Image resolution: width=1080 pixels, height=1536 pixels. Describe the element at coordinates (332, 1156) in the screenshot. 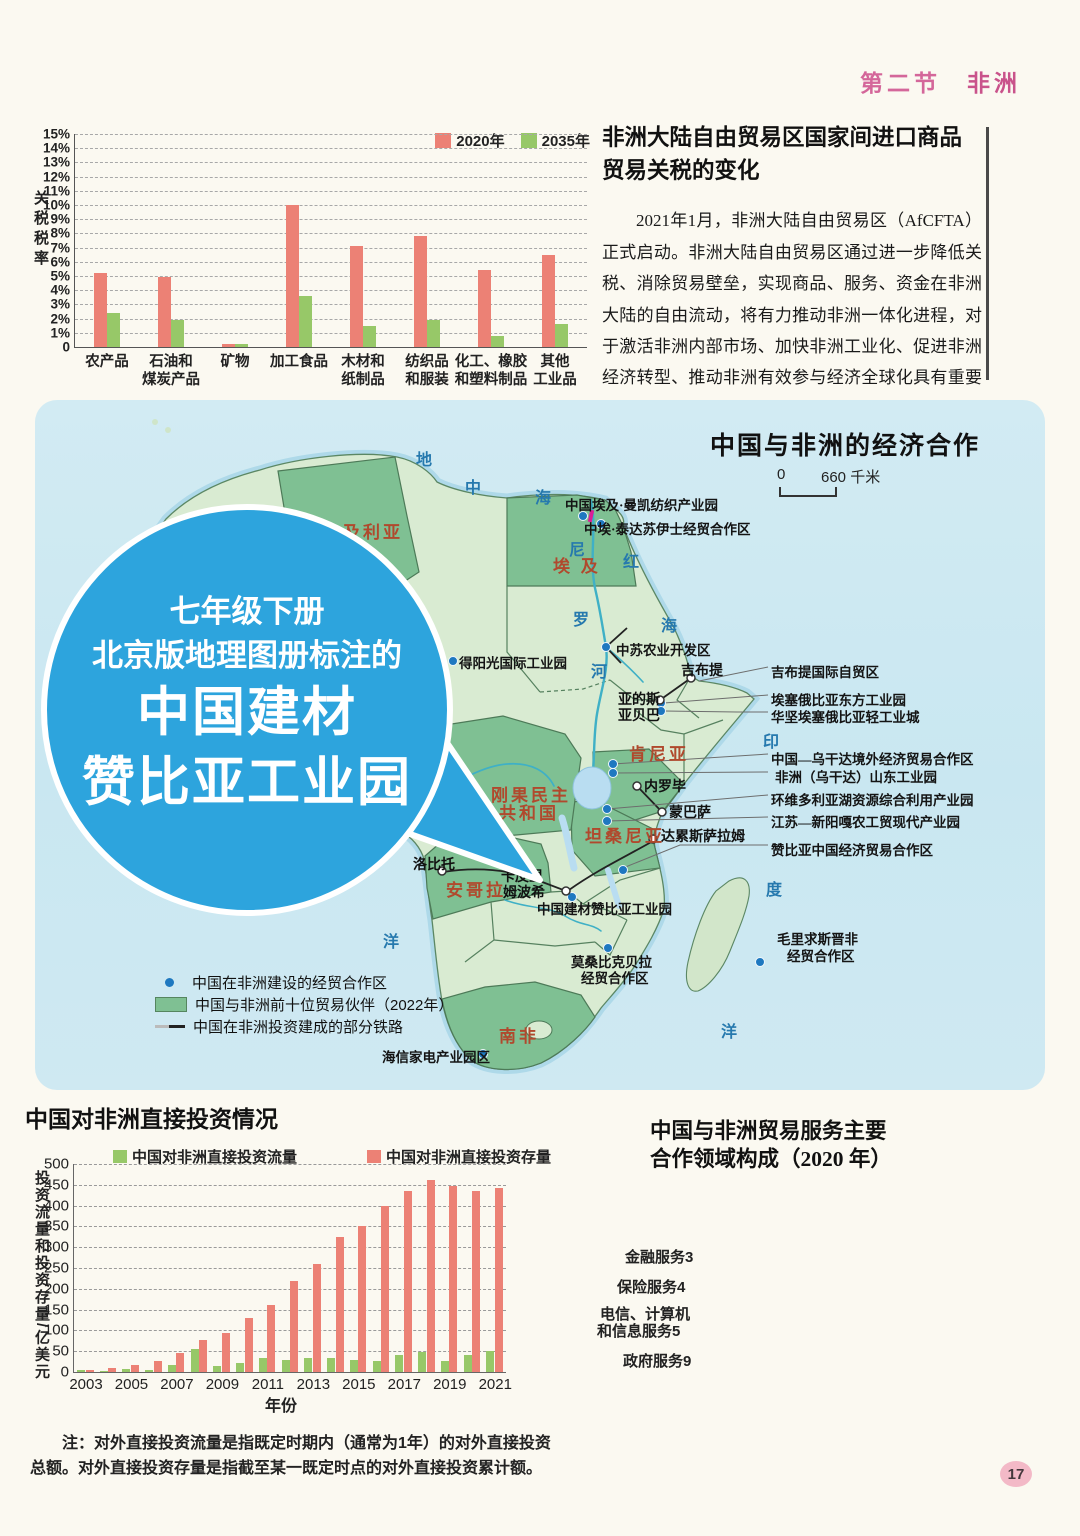

I see `investment-legend: 中国对非洲直接投资流量 中国对非洲直接投资存量` at that location.